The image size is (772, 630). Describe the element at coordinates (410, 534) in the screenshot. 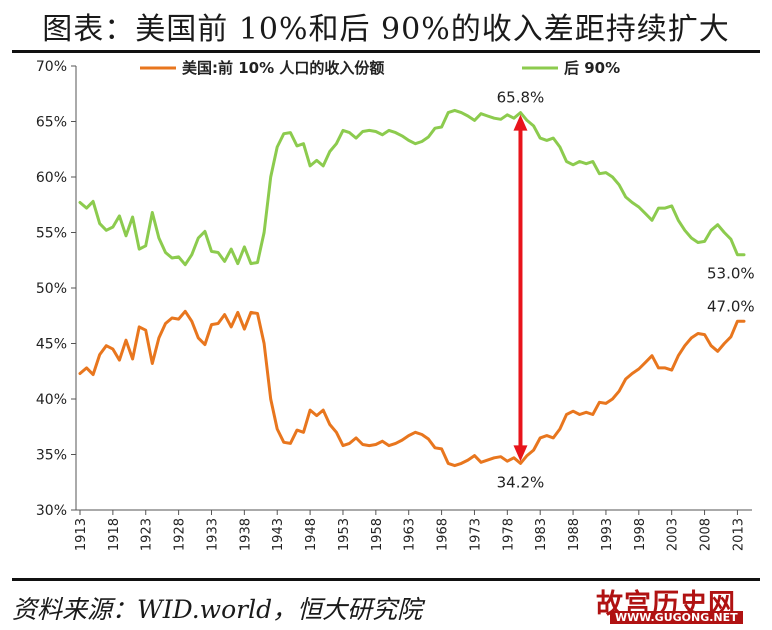

I see `x-tick-label: 1963` at that location.